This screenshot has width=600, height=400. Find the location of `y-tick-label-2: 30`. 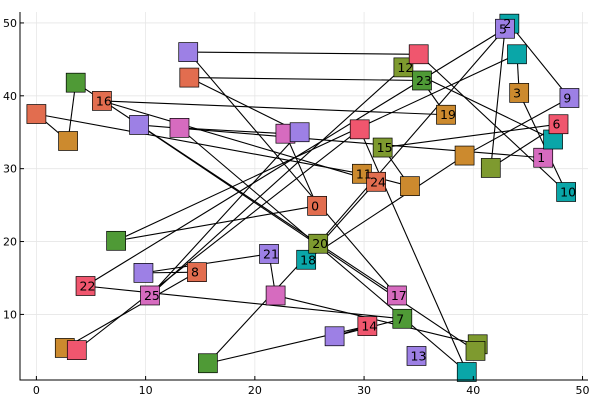

y-tick-label-2: 30 is located at coordinates (10, 169).